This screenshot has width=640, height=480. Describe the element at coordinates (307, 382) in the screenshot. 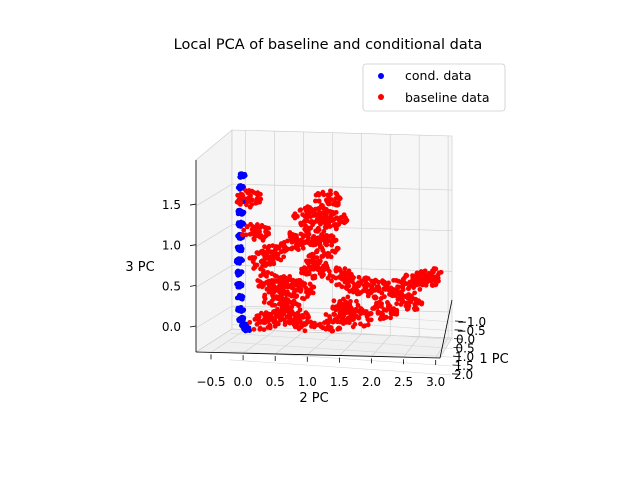

I see `y-tick-label: 1.0` at that location.